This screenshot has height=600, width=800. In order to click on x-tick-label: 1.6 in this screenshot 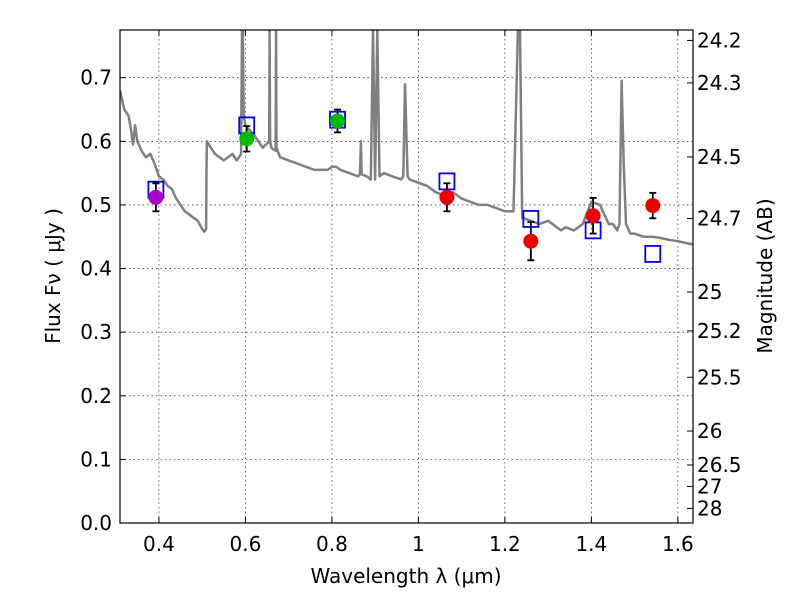, I will do `click(678, 544)`.